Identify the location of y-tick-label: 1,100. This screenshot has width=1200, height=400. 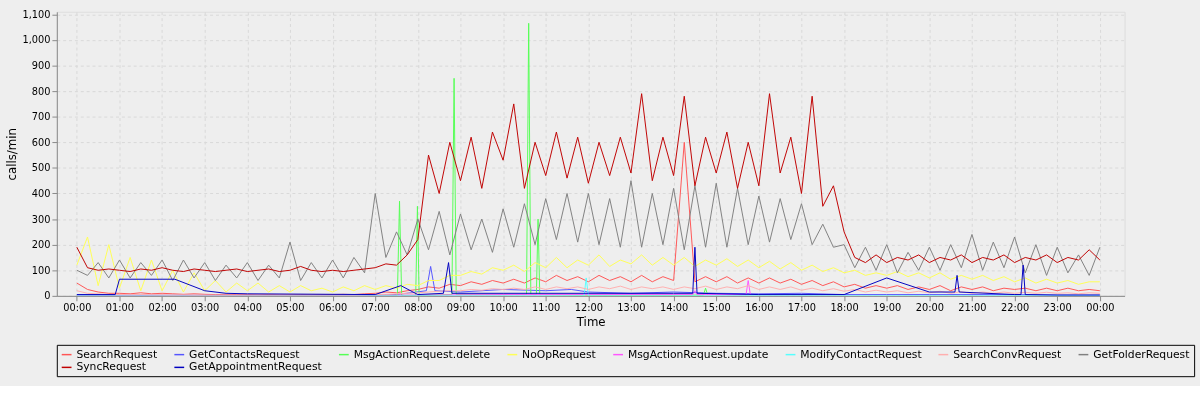
(36, 14).